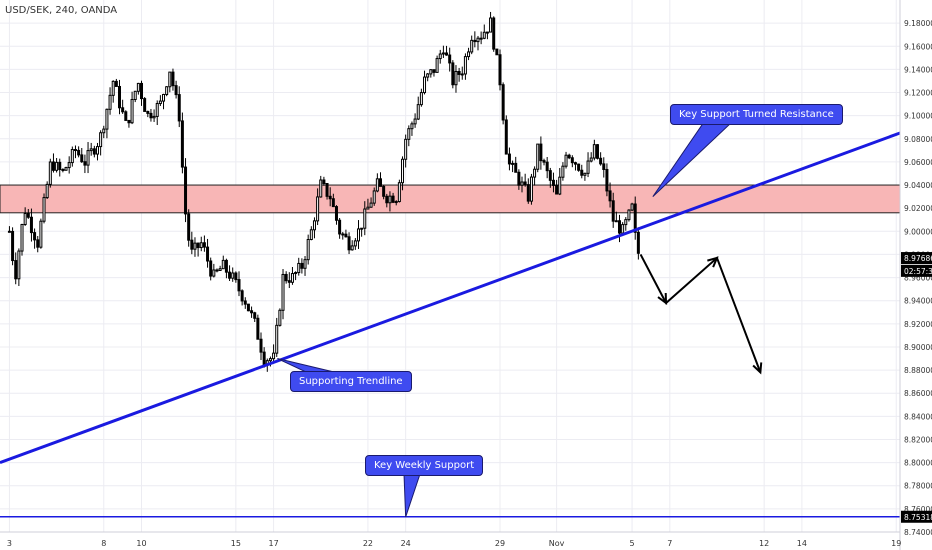 This screenshot has width=932, height=550. I want to click on y-tick-label: 8.80000, so click(918, 463).